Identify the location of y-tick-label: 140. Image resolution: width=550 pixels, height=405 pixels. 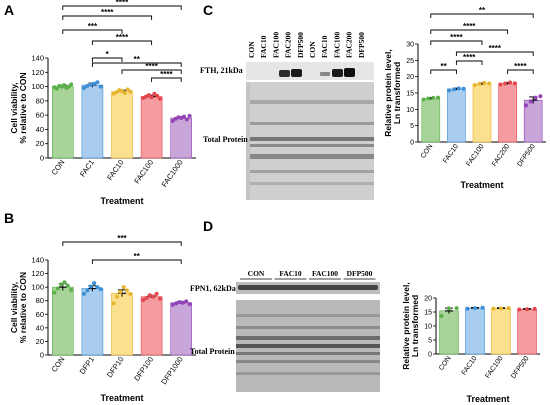
(37, 58).